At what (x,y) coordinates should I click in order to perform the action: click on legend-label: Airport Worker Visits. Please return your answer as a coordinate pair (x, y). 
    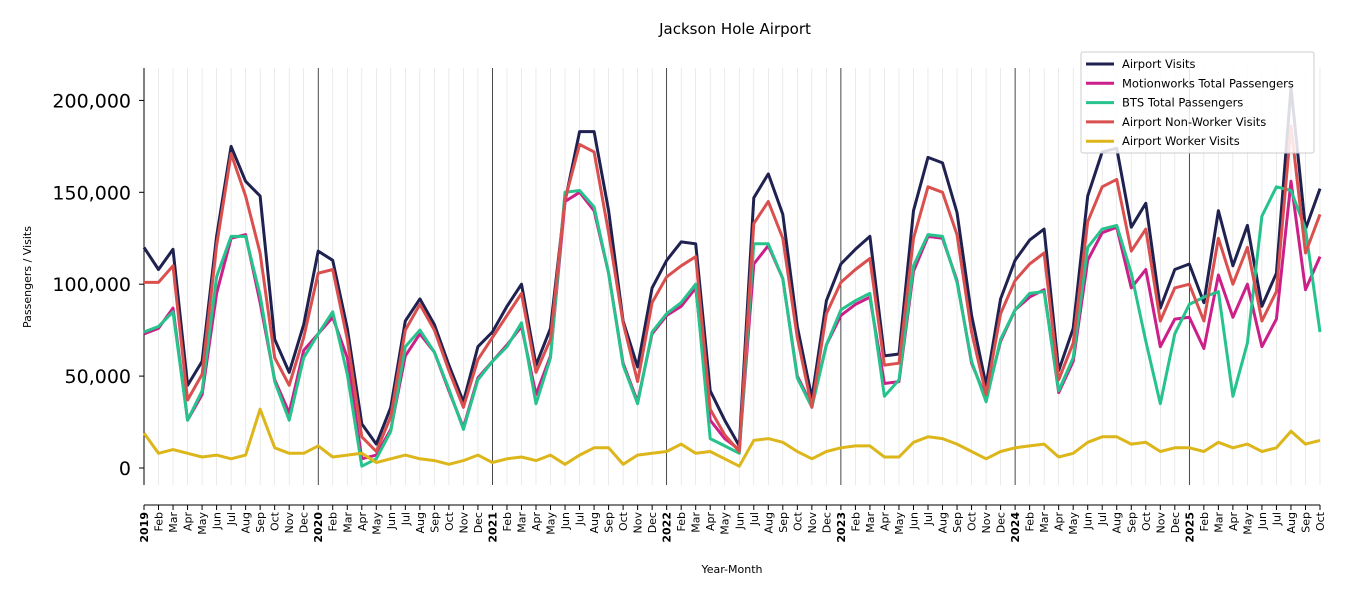
    Looking at the image, I should click on (1181, 141).